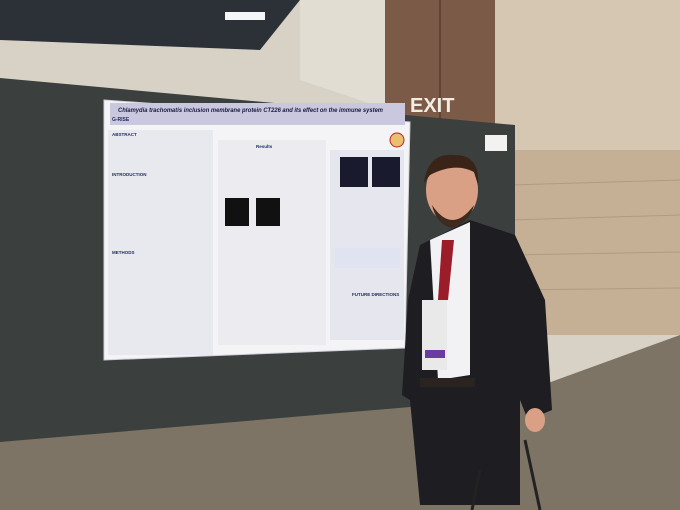 The height and width of the screenshot is (510, 680). Describe the element at coordinates (264, 146) in the screenshot. I see `section-heading: Results` at that location.